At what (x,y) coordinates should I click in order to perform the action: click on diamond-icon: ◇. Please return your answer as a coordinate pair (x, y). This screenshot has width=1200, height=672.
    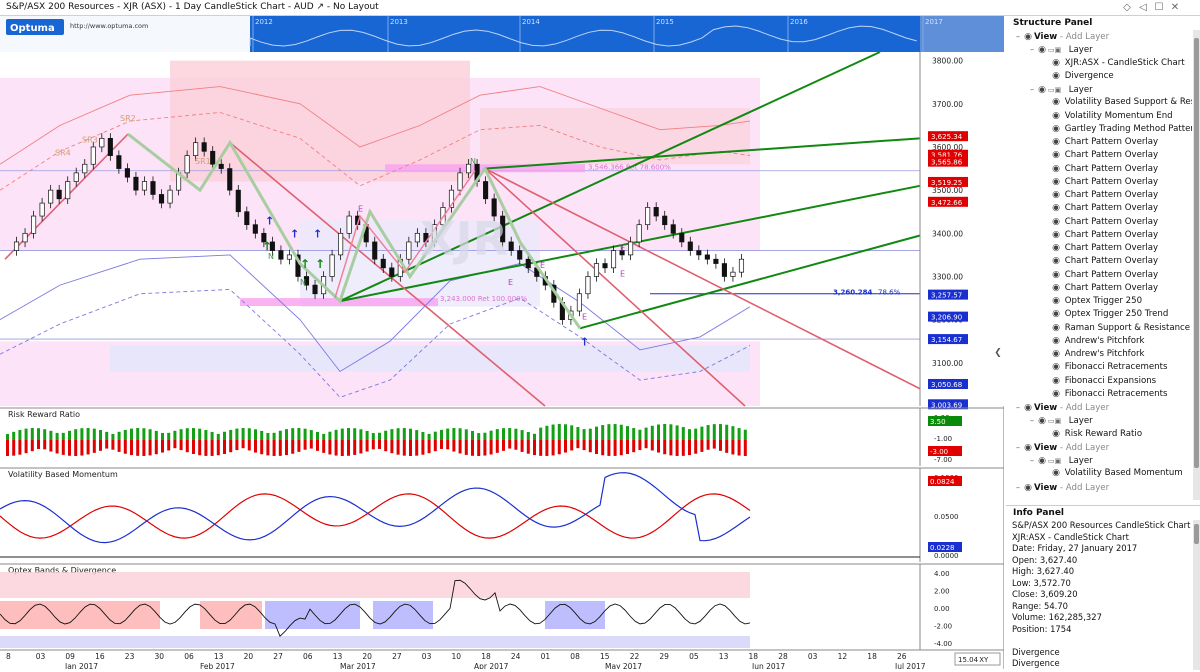
    Looking at the image, I should click on (1127, 7).